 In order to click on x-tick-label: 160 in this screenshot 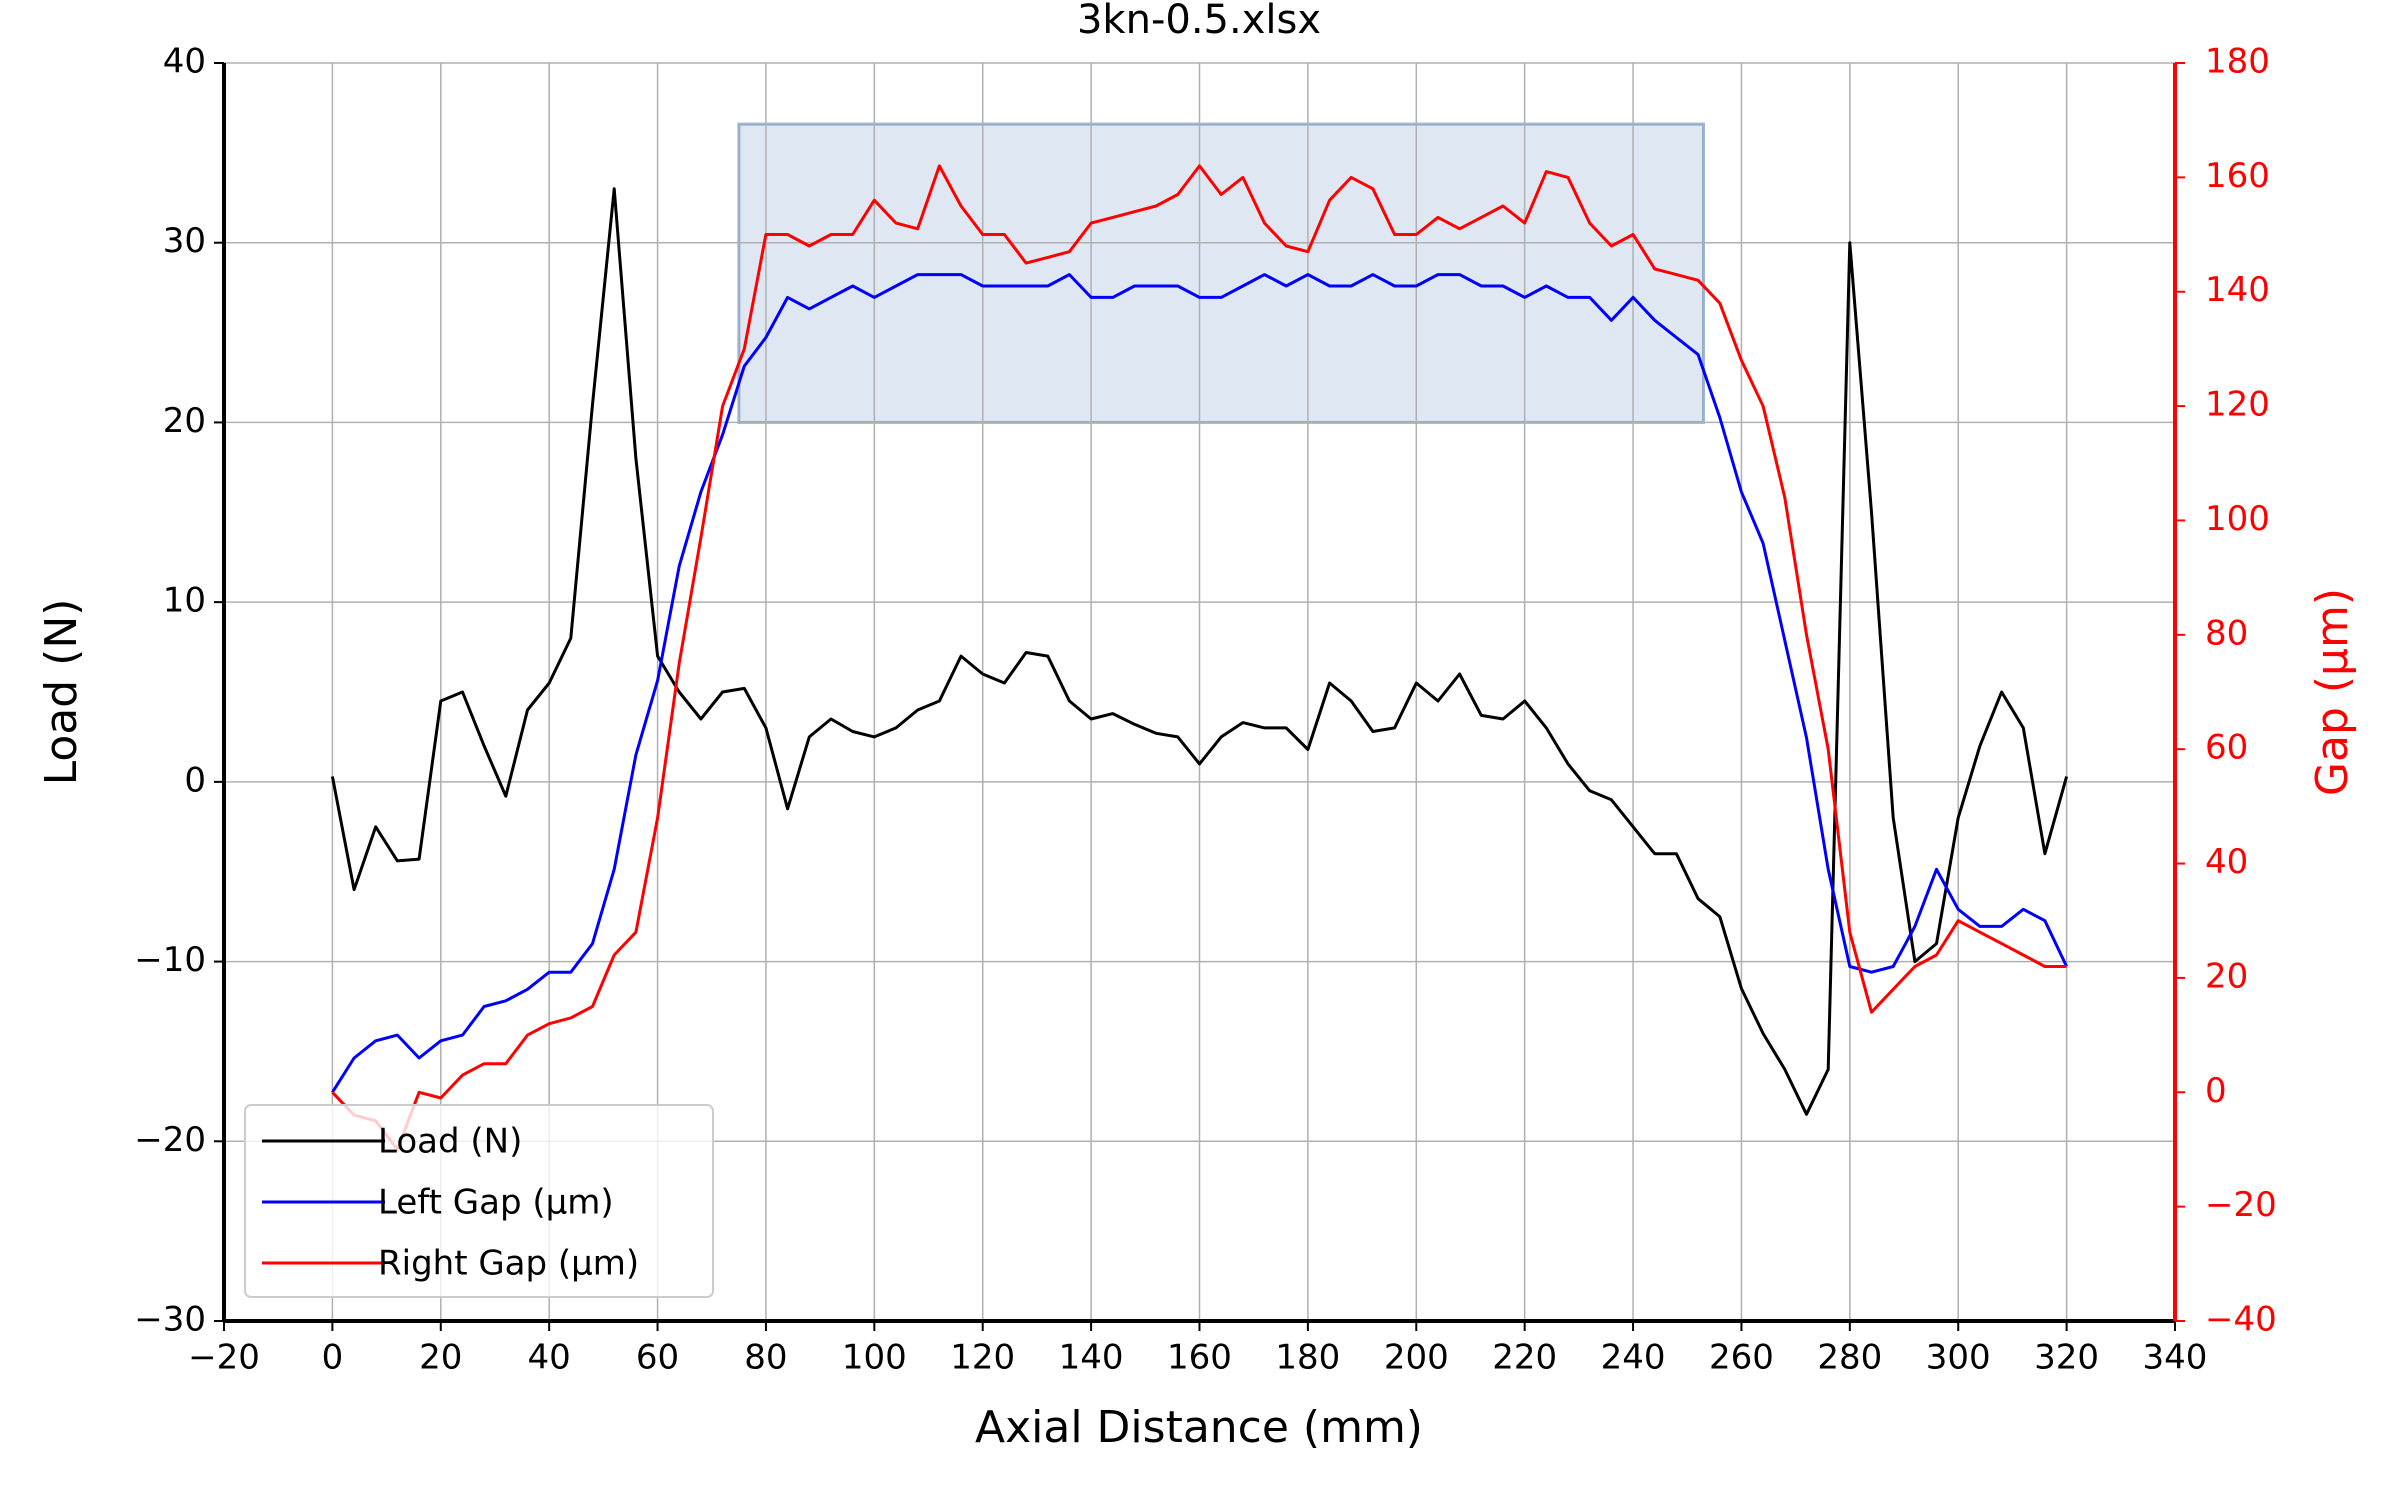, I will do `click(1199, 1358)`.